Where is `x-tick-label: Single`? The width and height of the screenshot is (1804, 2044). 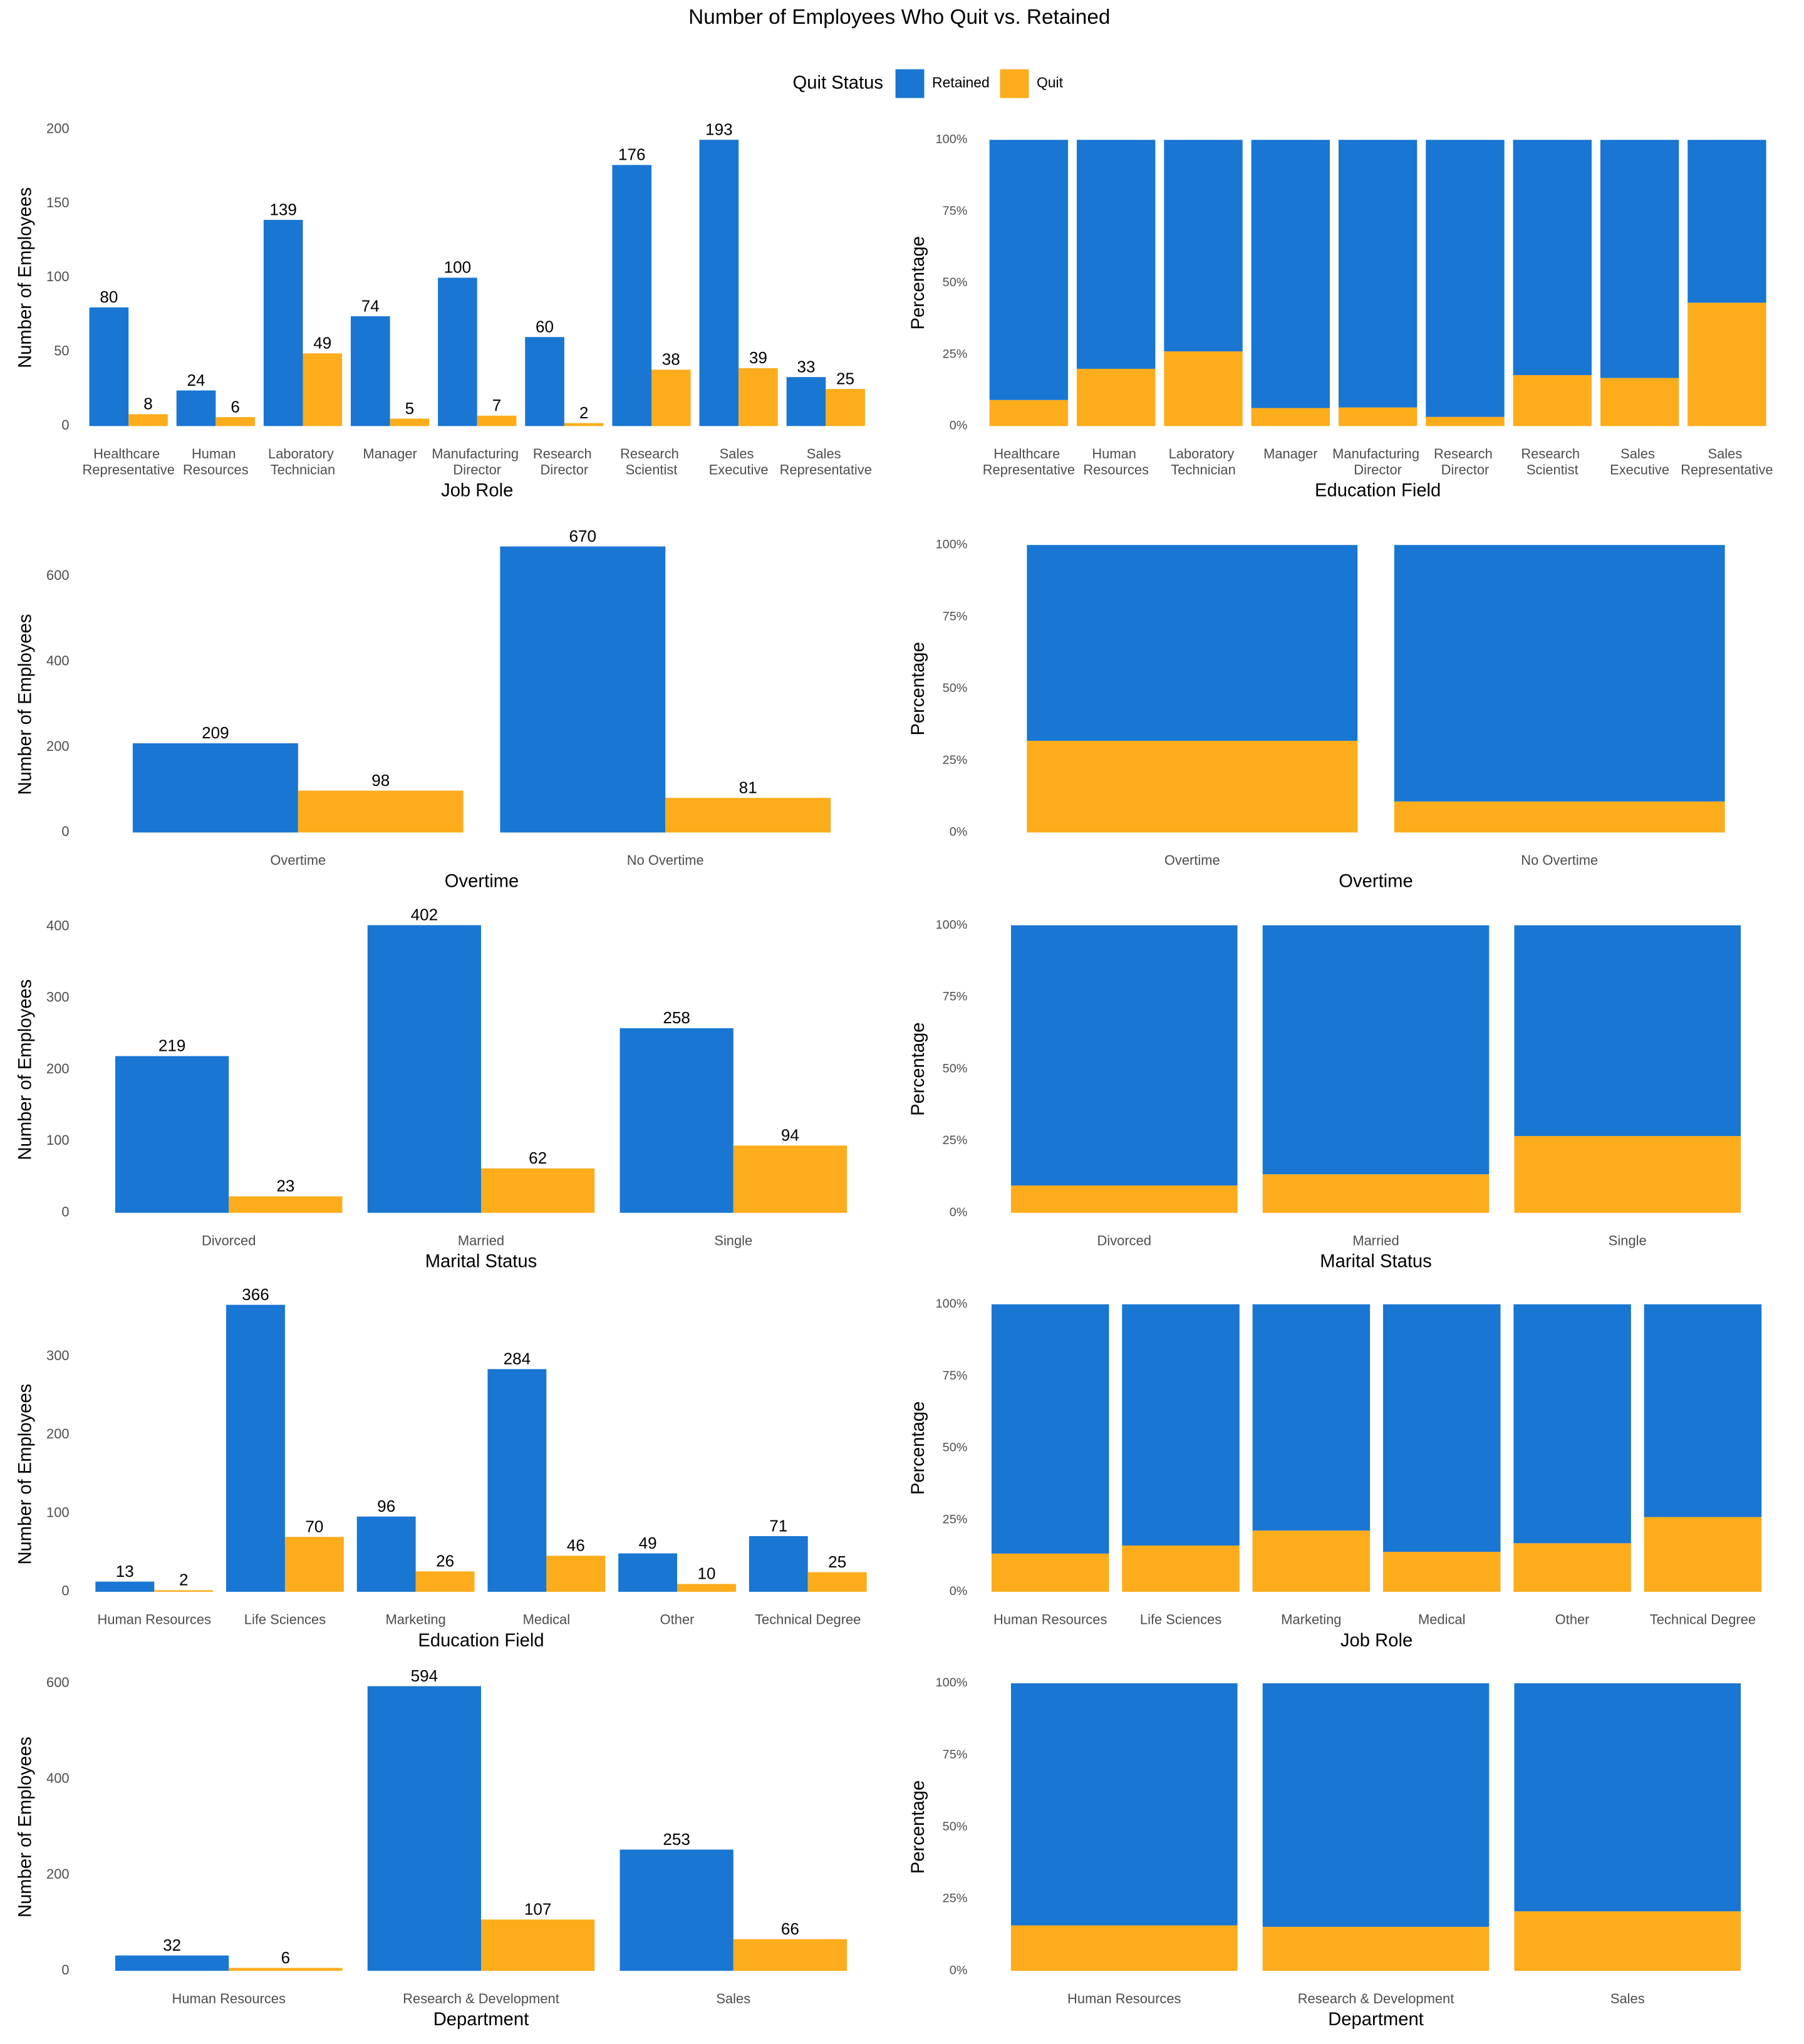 x-tick-label: Single is located at coordinates (1628, 1240).